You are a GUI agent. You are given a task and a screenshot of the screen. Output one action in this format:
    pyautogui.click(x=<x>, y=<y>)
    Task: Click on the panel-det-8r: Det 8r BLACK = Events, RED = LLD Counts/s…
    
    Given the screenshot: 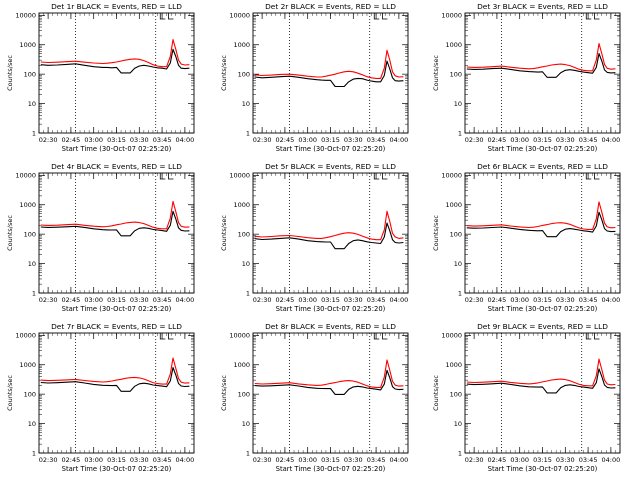 What is the action you would take?
    pyautogui.click(x=314, y=397)
    